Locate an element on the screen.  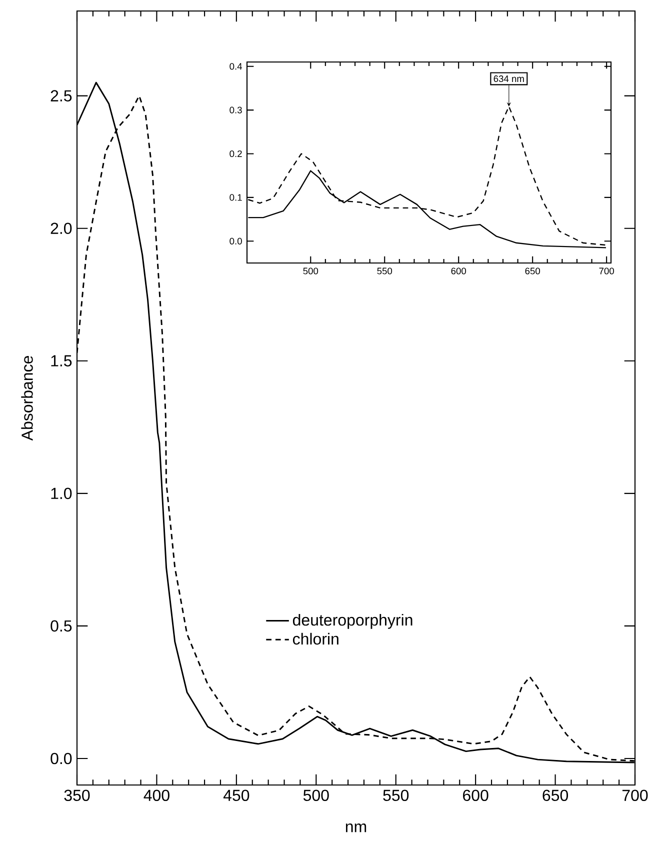
y-tick-label: 0.5 is located at coordinates (61, 626).